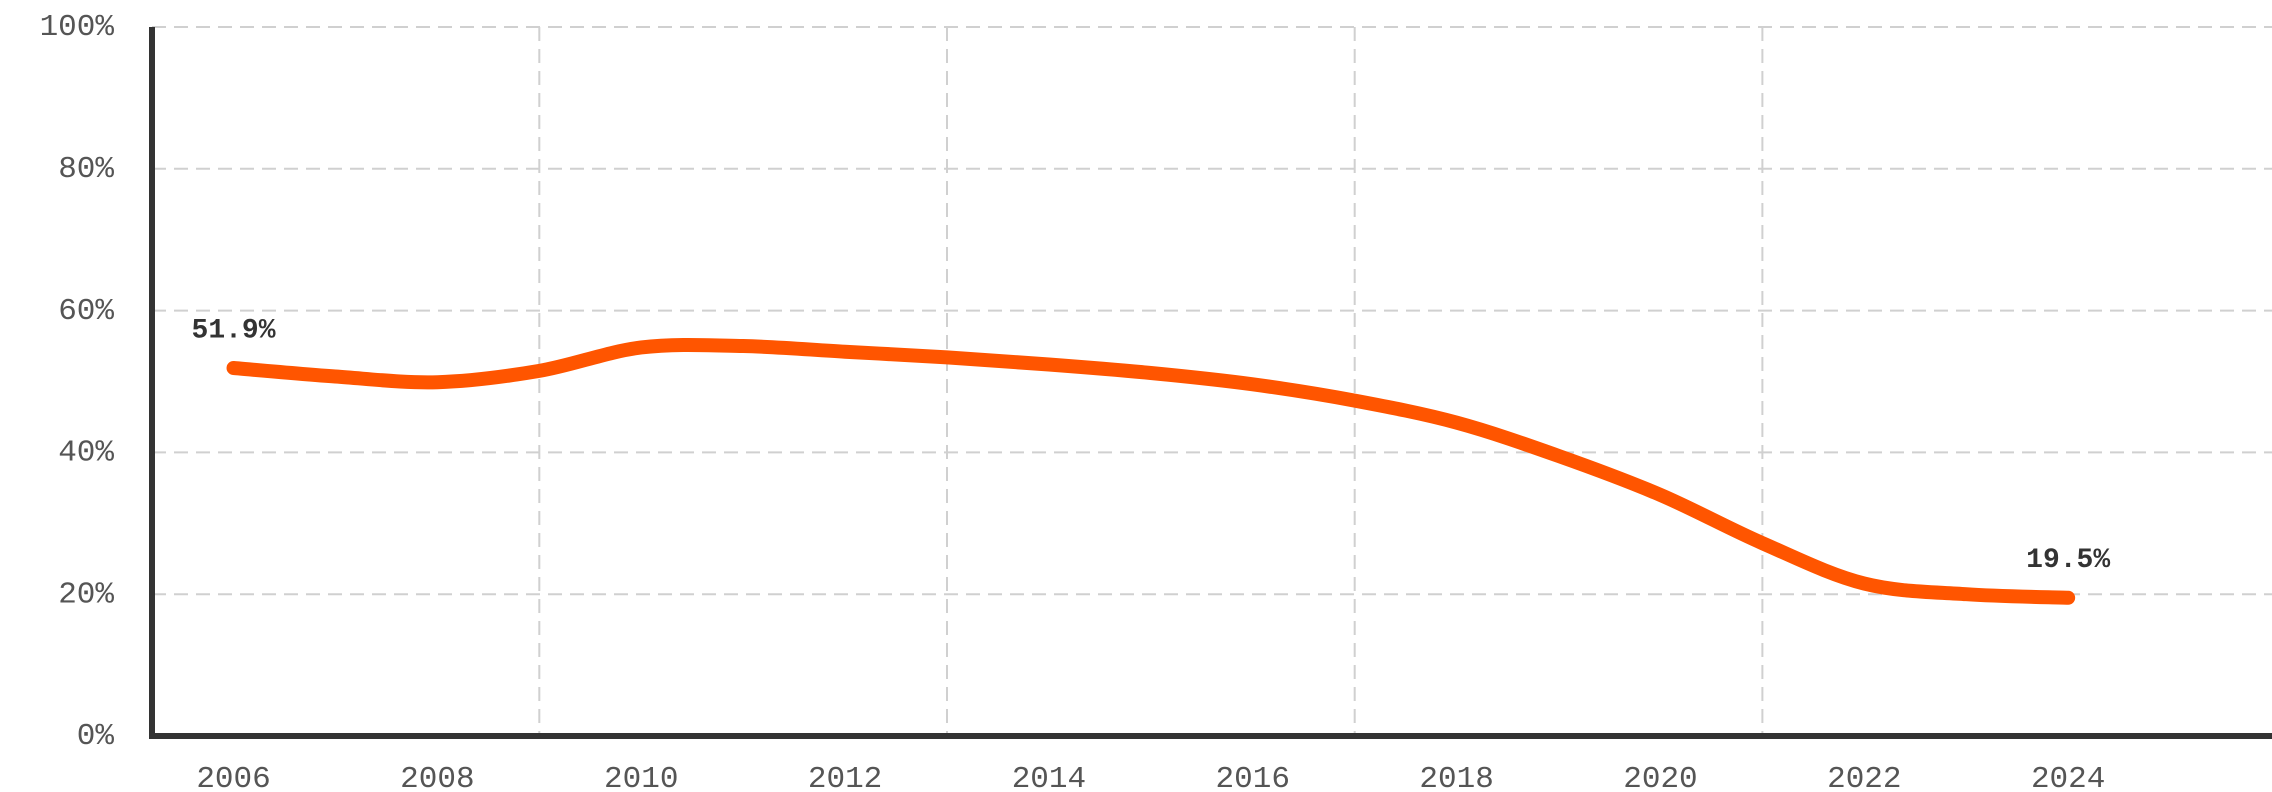  What do you see at coordinates (2068, 560) in the screenshot?
I see `data-label: 19.5%` at bounding box center [2068, 560].